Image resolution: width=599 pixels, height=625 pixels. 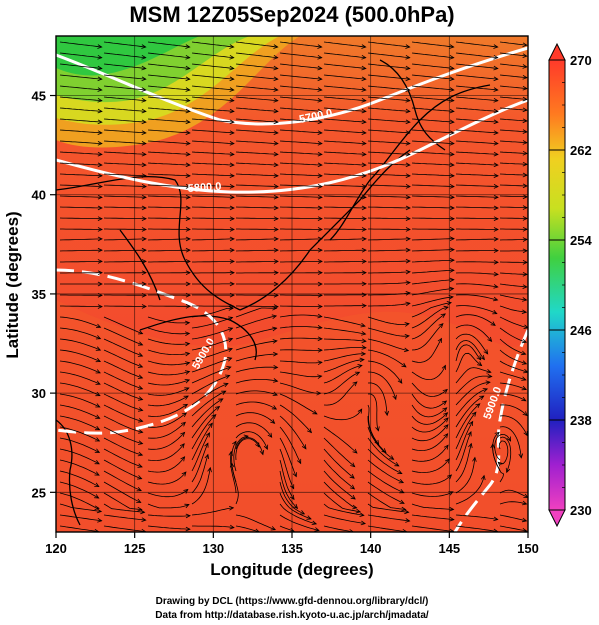 What do you see at coordinates (44, 294) in the screenshot?
I see `y-axis-ticks: 25 30 35 40 45` at bounding box center [44, 294].